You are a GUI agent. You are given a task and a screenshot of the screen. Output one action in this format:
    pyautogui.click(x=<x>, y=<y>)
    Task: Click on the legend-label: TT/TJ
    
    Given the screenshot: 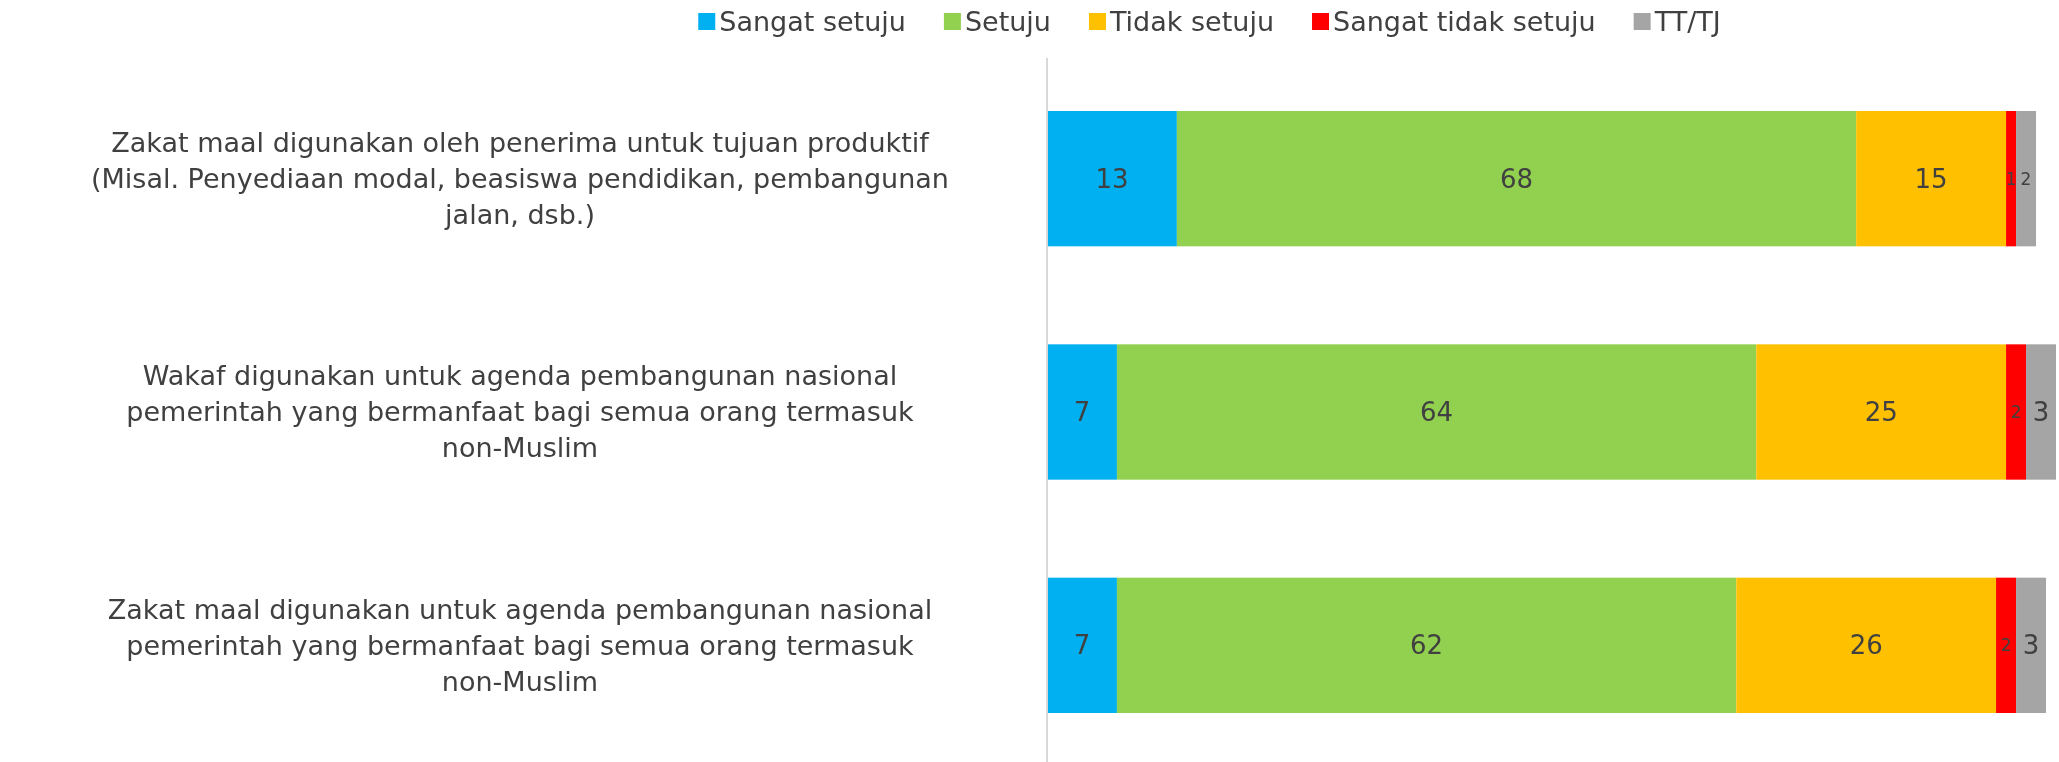 What is the action you would take?
    pyautogui.click(x=1687, y=22)
    